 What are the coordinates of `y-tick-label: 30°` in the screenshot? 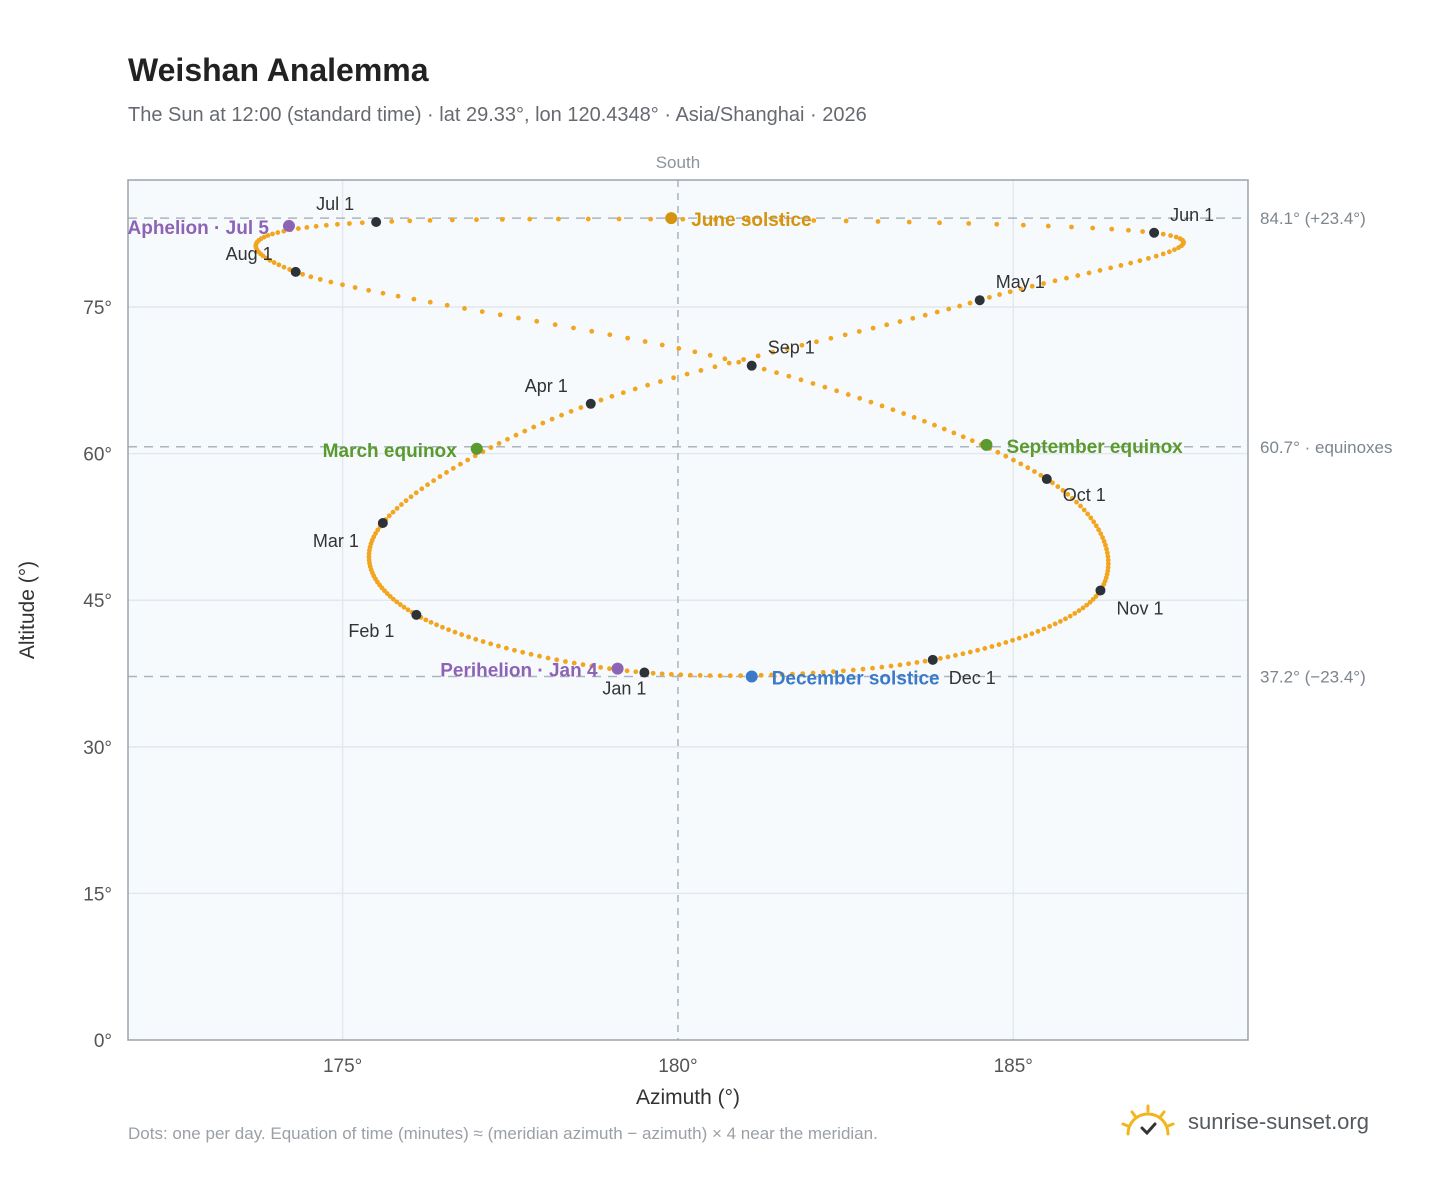 It's located at (97, 748).